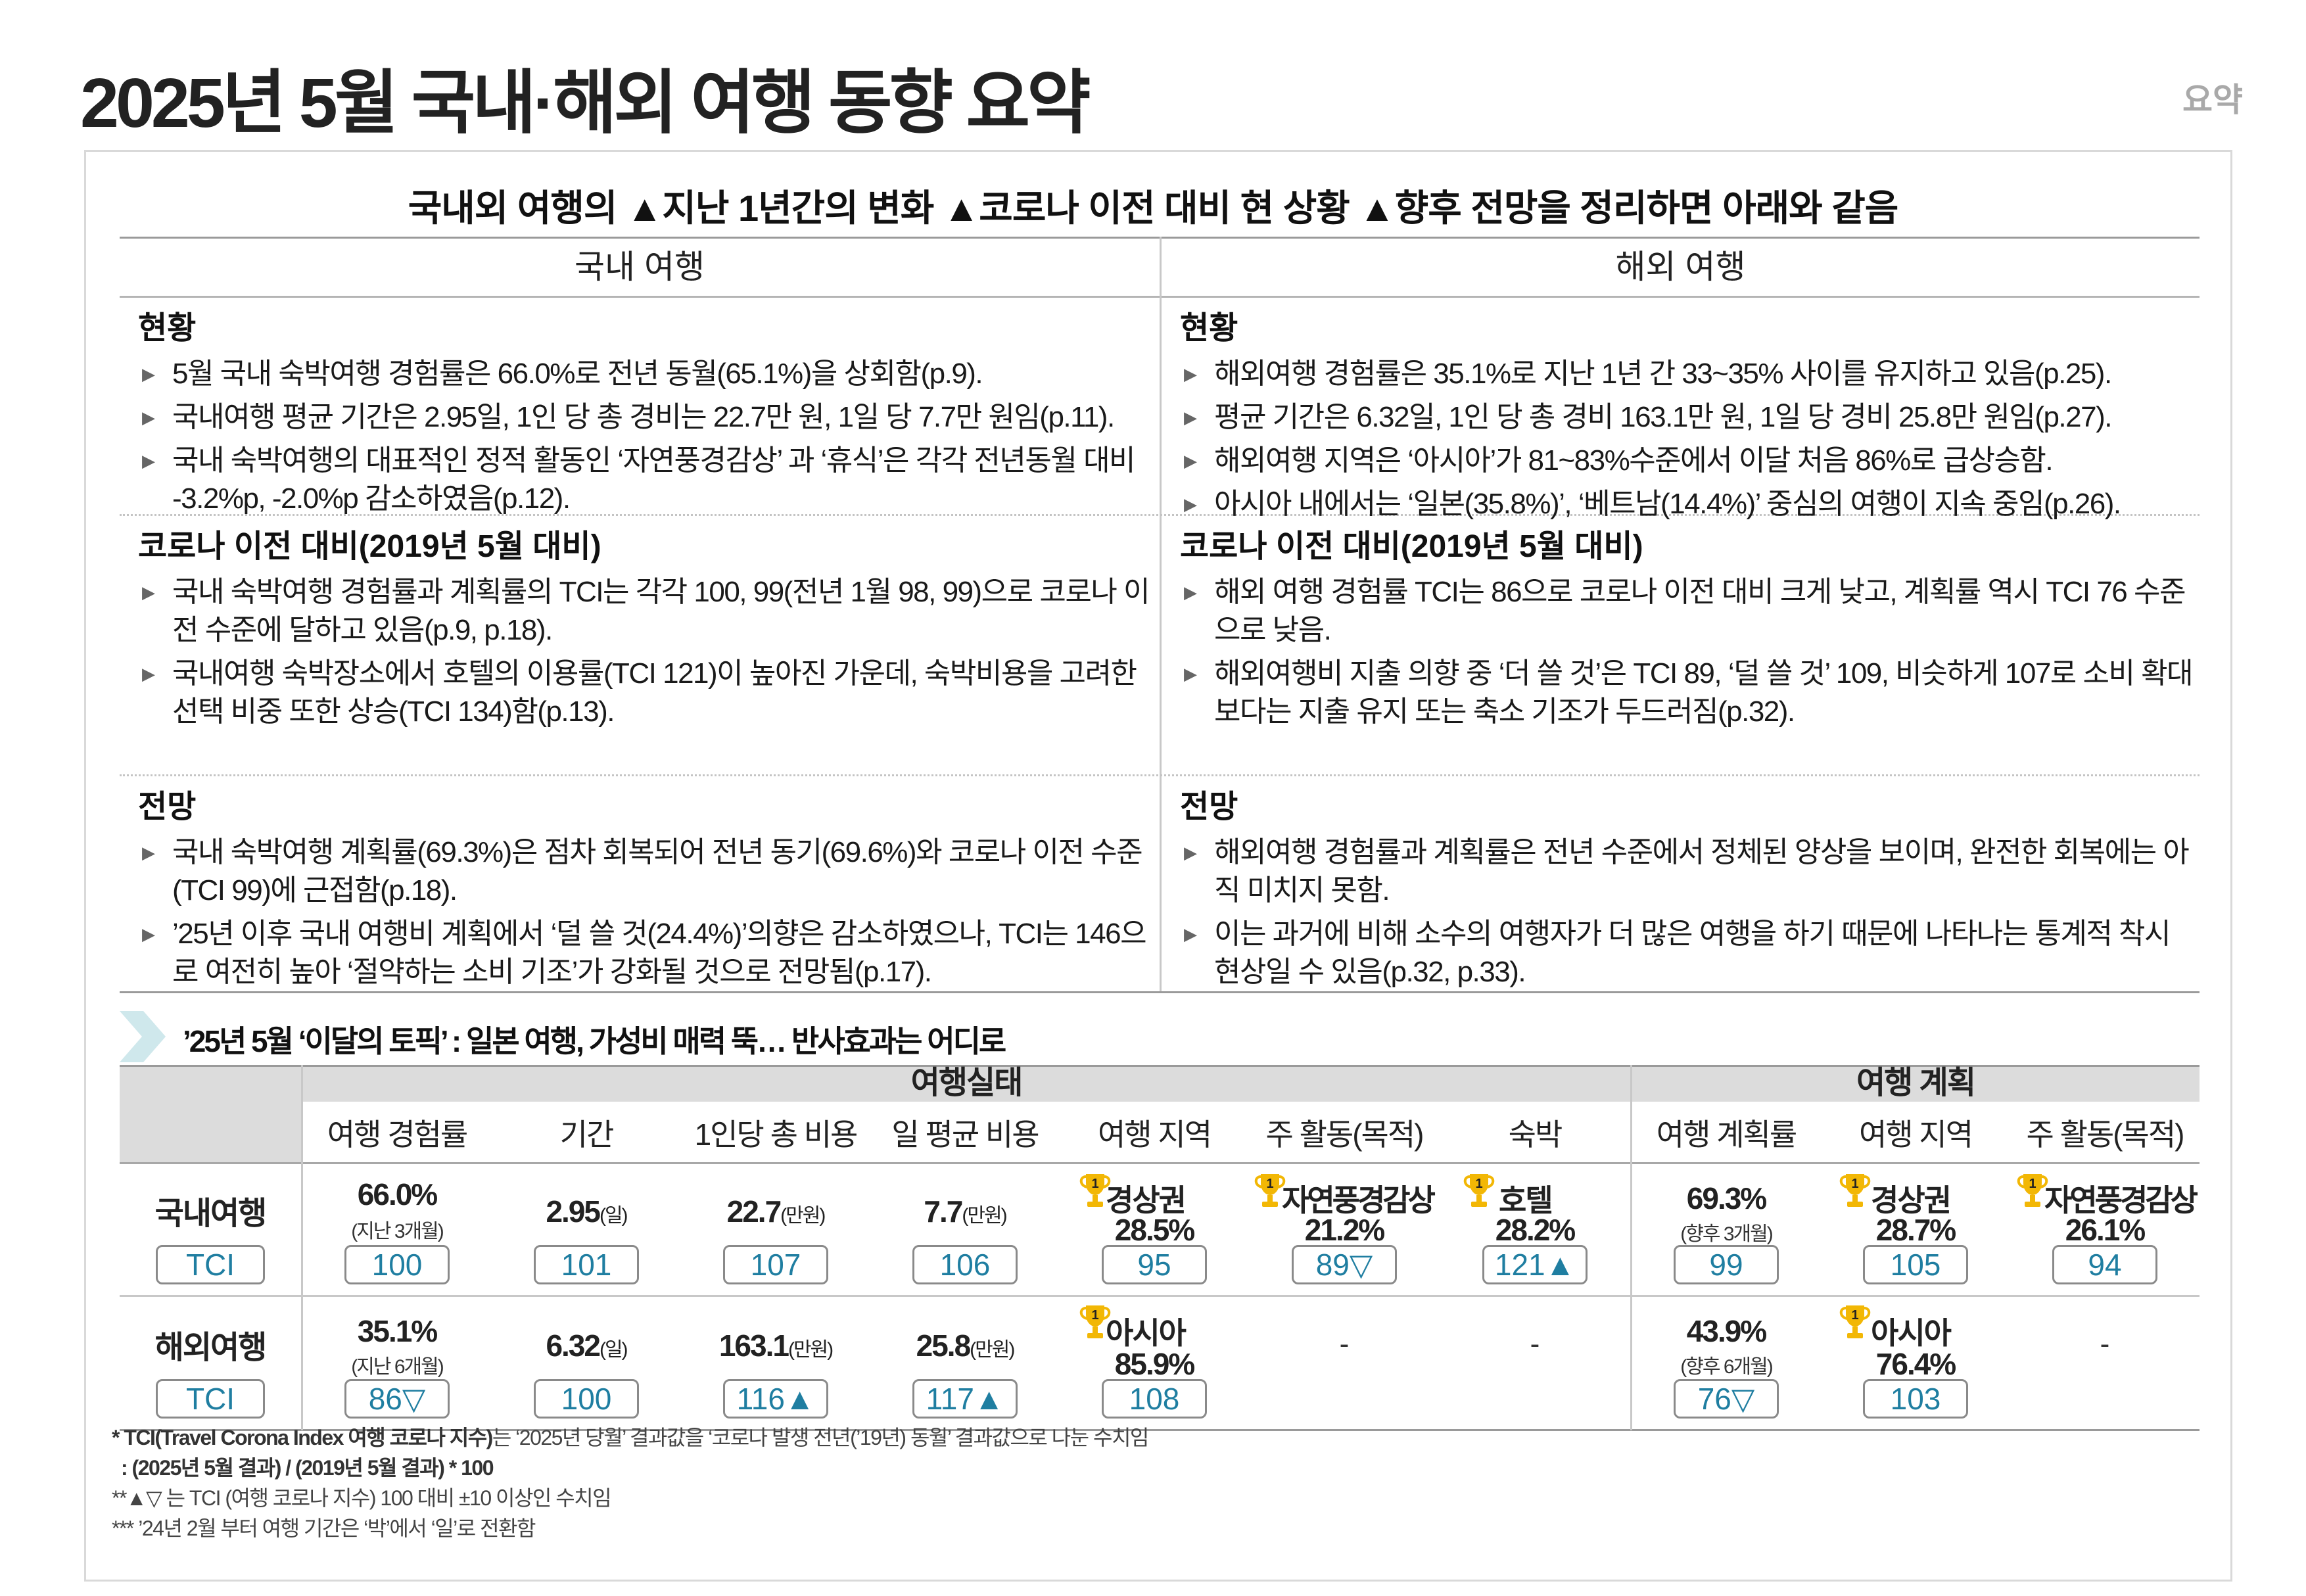 The width and height of the screenshot is (2306, 1596). What do you see at coordinates (210, 1113) in the screenshot?
I see `header-corner` at bounding box center [210, 1113].